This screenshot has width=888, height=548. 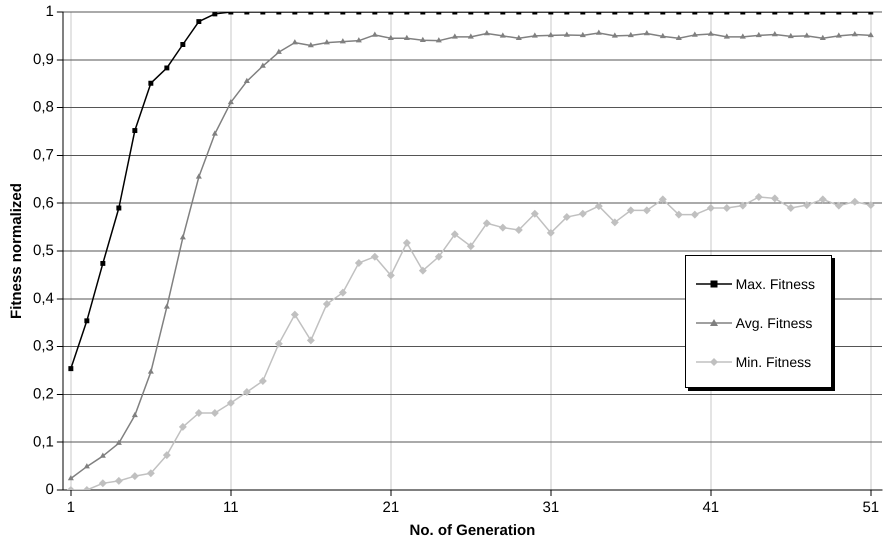 I want to click on y-tick-label: 0,6, so click(x=43, y=203).